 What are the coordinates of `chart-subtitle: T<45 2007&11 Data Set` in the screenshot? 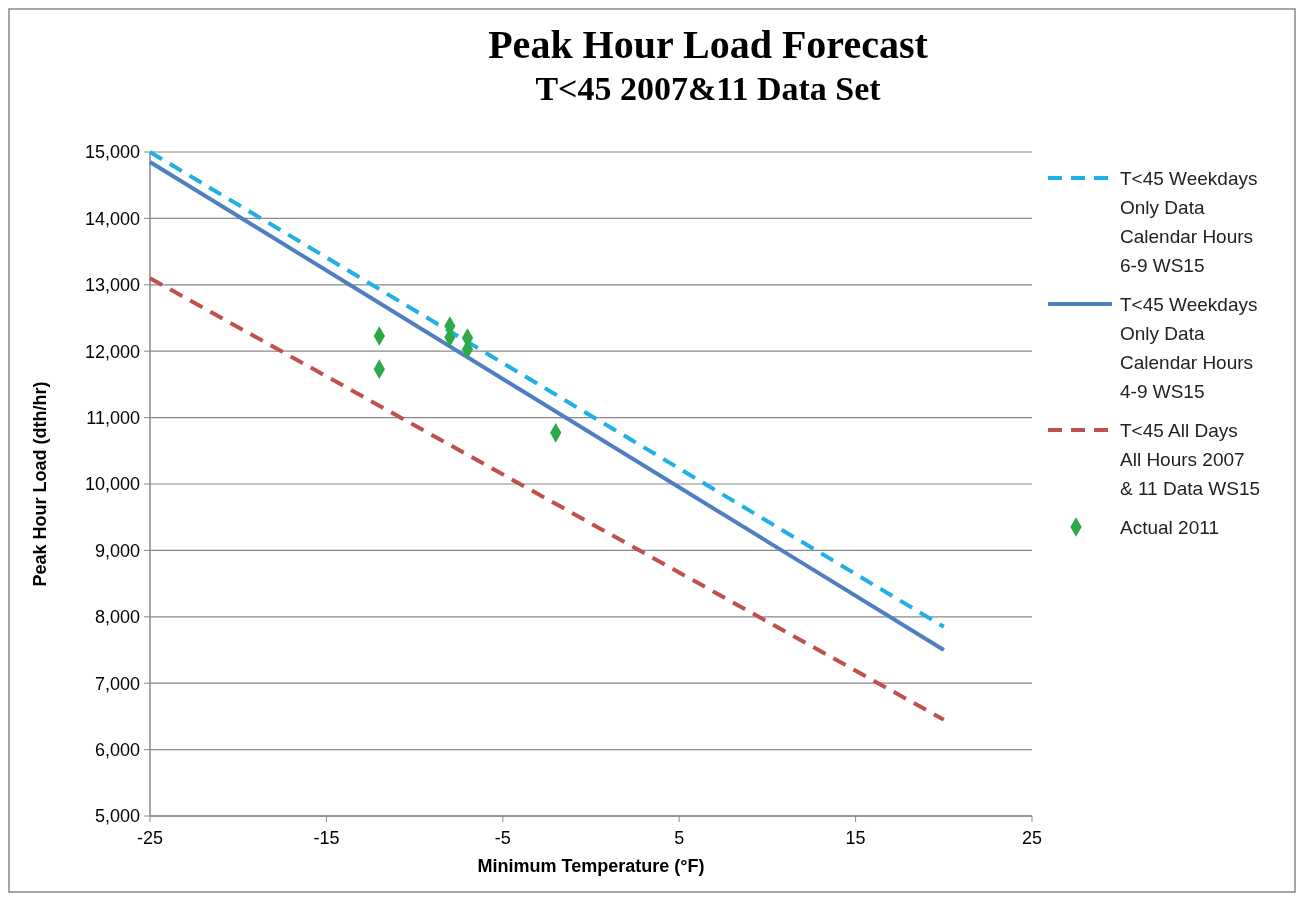 It's located at (708, 88).